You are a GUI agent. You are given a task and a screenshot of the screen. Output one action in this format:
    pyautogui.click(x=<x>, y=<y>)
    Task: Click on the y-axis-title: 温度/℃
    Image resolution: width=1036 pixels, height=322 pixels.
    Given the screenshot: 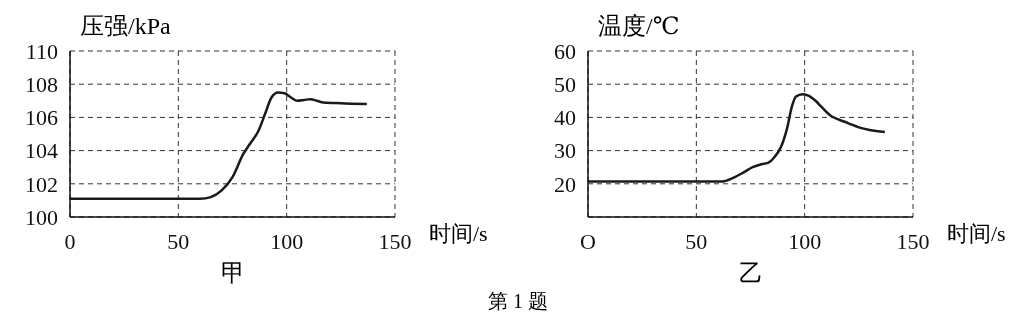 What is the action you would take?
    pyautogui.click(x=639, y=26)
    